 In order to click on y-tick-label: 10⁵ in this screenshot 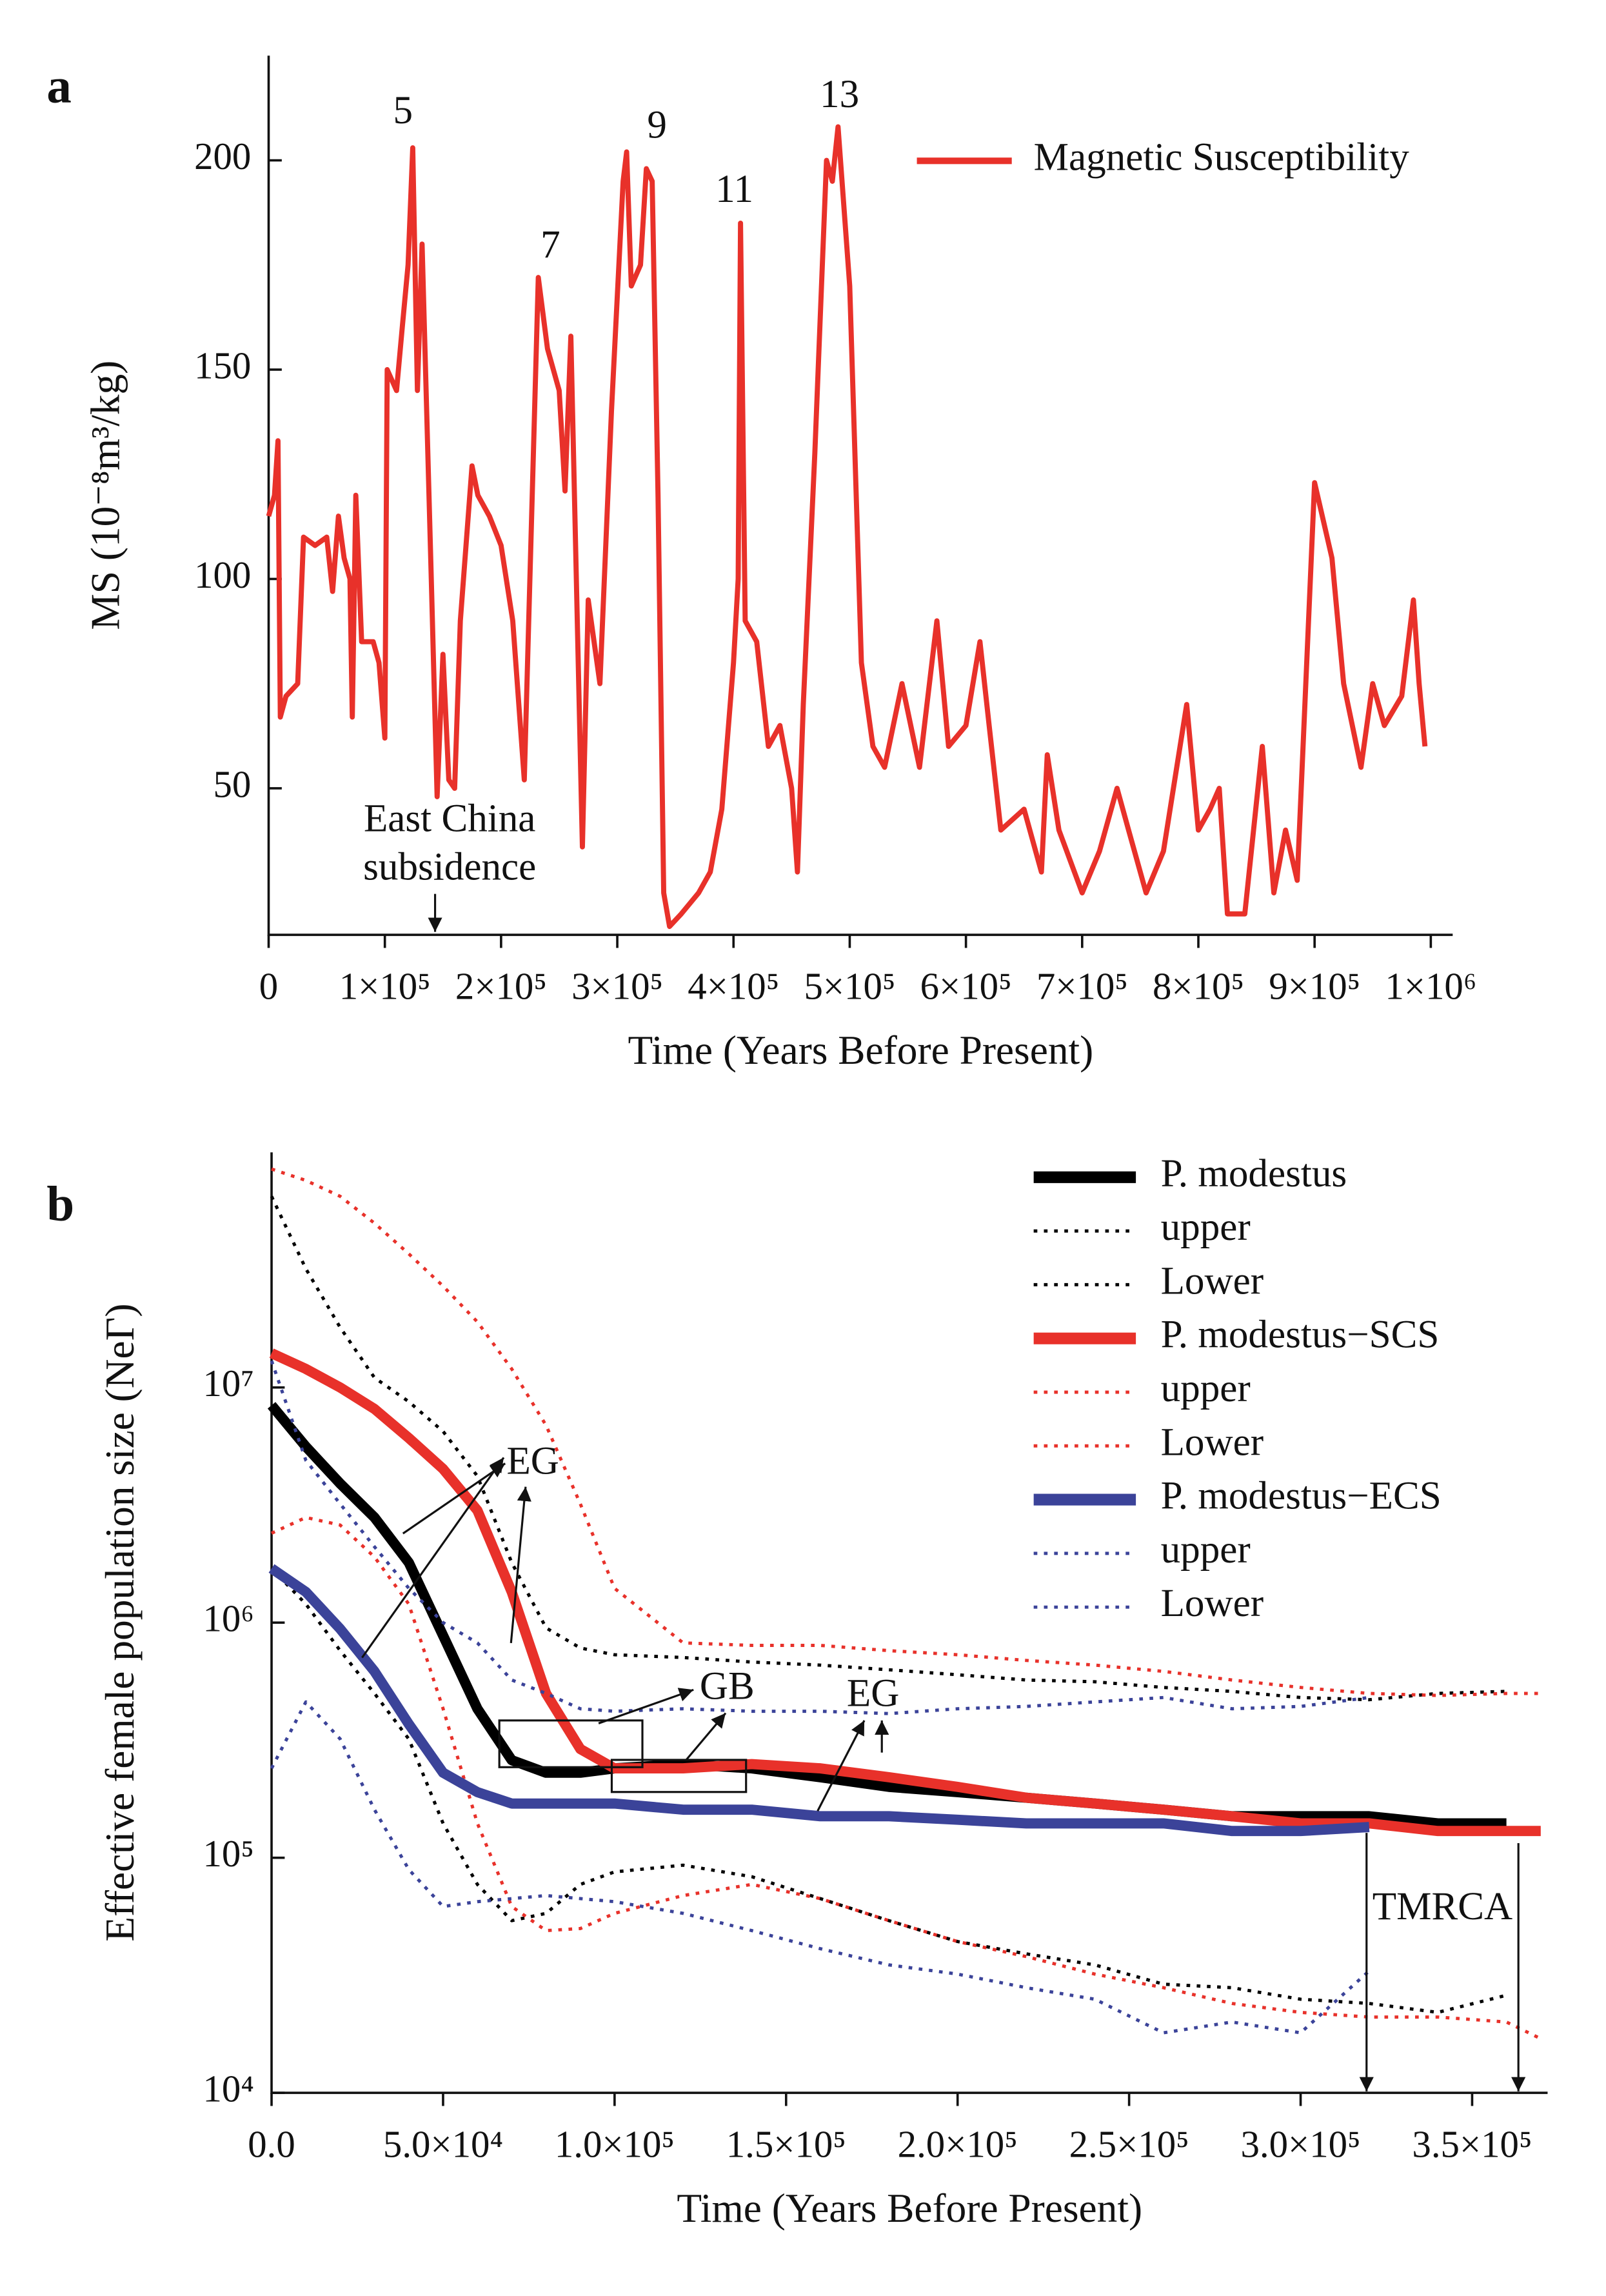, I will do `click(228, 1854)`.